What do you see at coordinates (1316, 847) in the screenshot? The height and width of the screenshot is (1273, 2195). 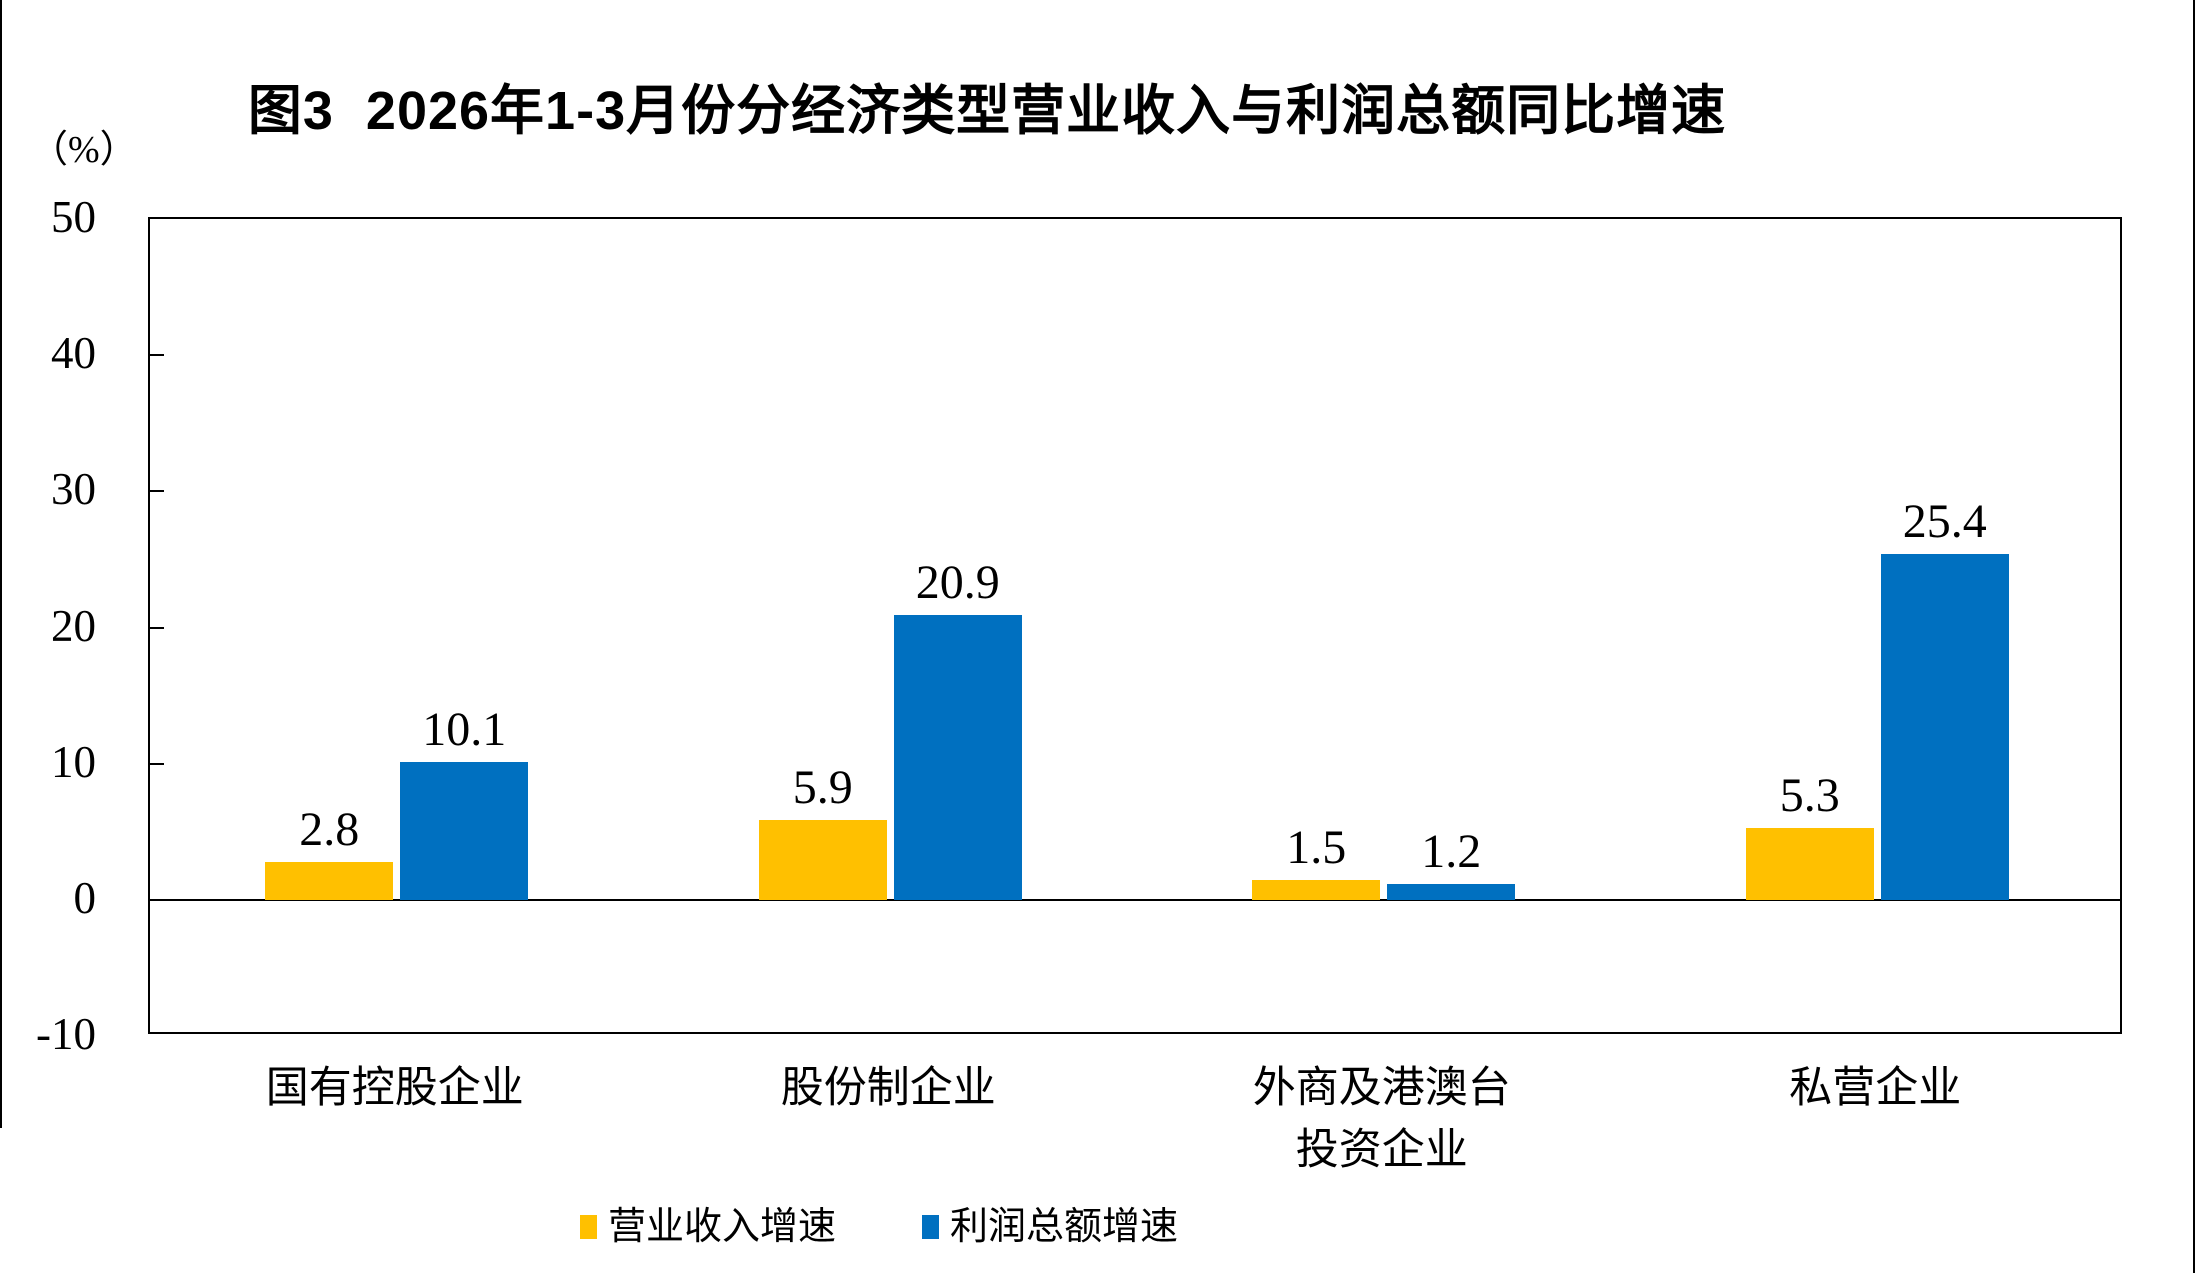 I see `bar-value-label: 1.5` at bounding box center [1316, 847].